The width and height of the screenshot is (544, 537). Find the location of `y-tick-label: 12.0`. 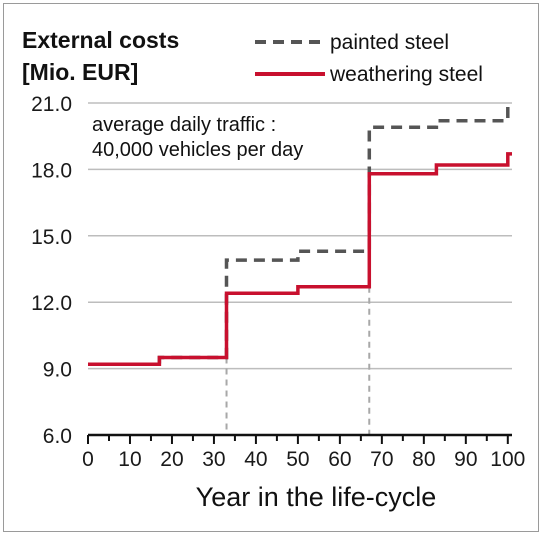

y-tick-label: 12.0 is located at coordinates (51, 303).